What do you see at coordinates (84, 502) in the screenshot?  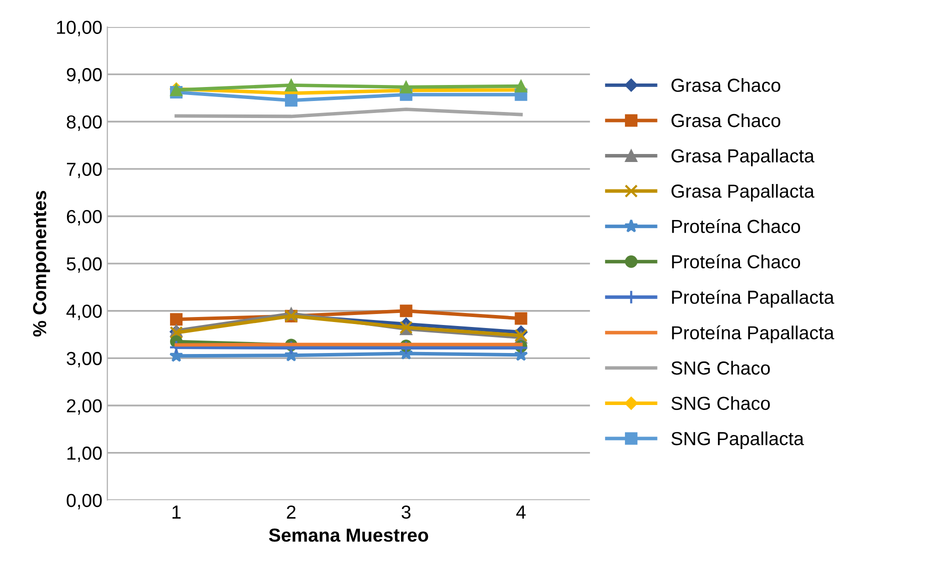 I see `y-tick-label: 0,00` at bounding box center [84, 502].